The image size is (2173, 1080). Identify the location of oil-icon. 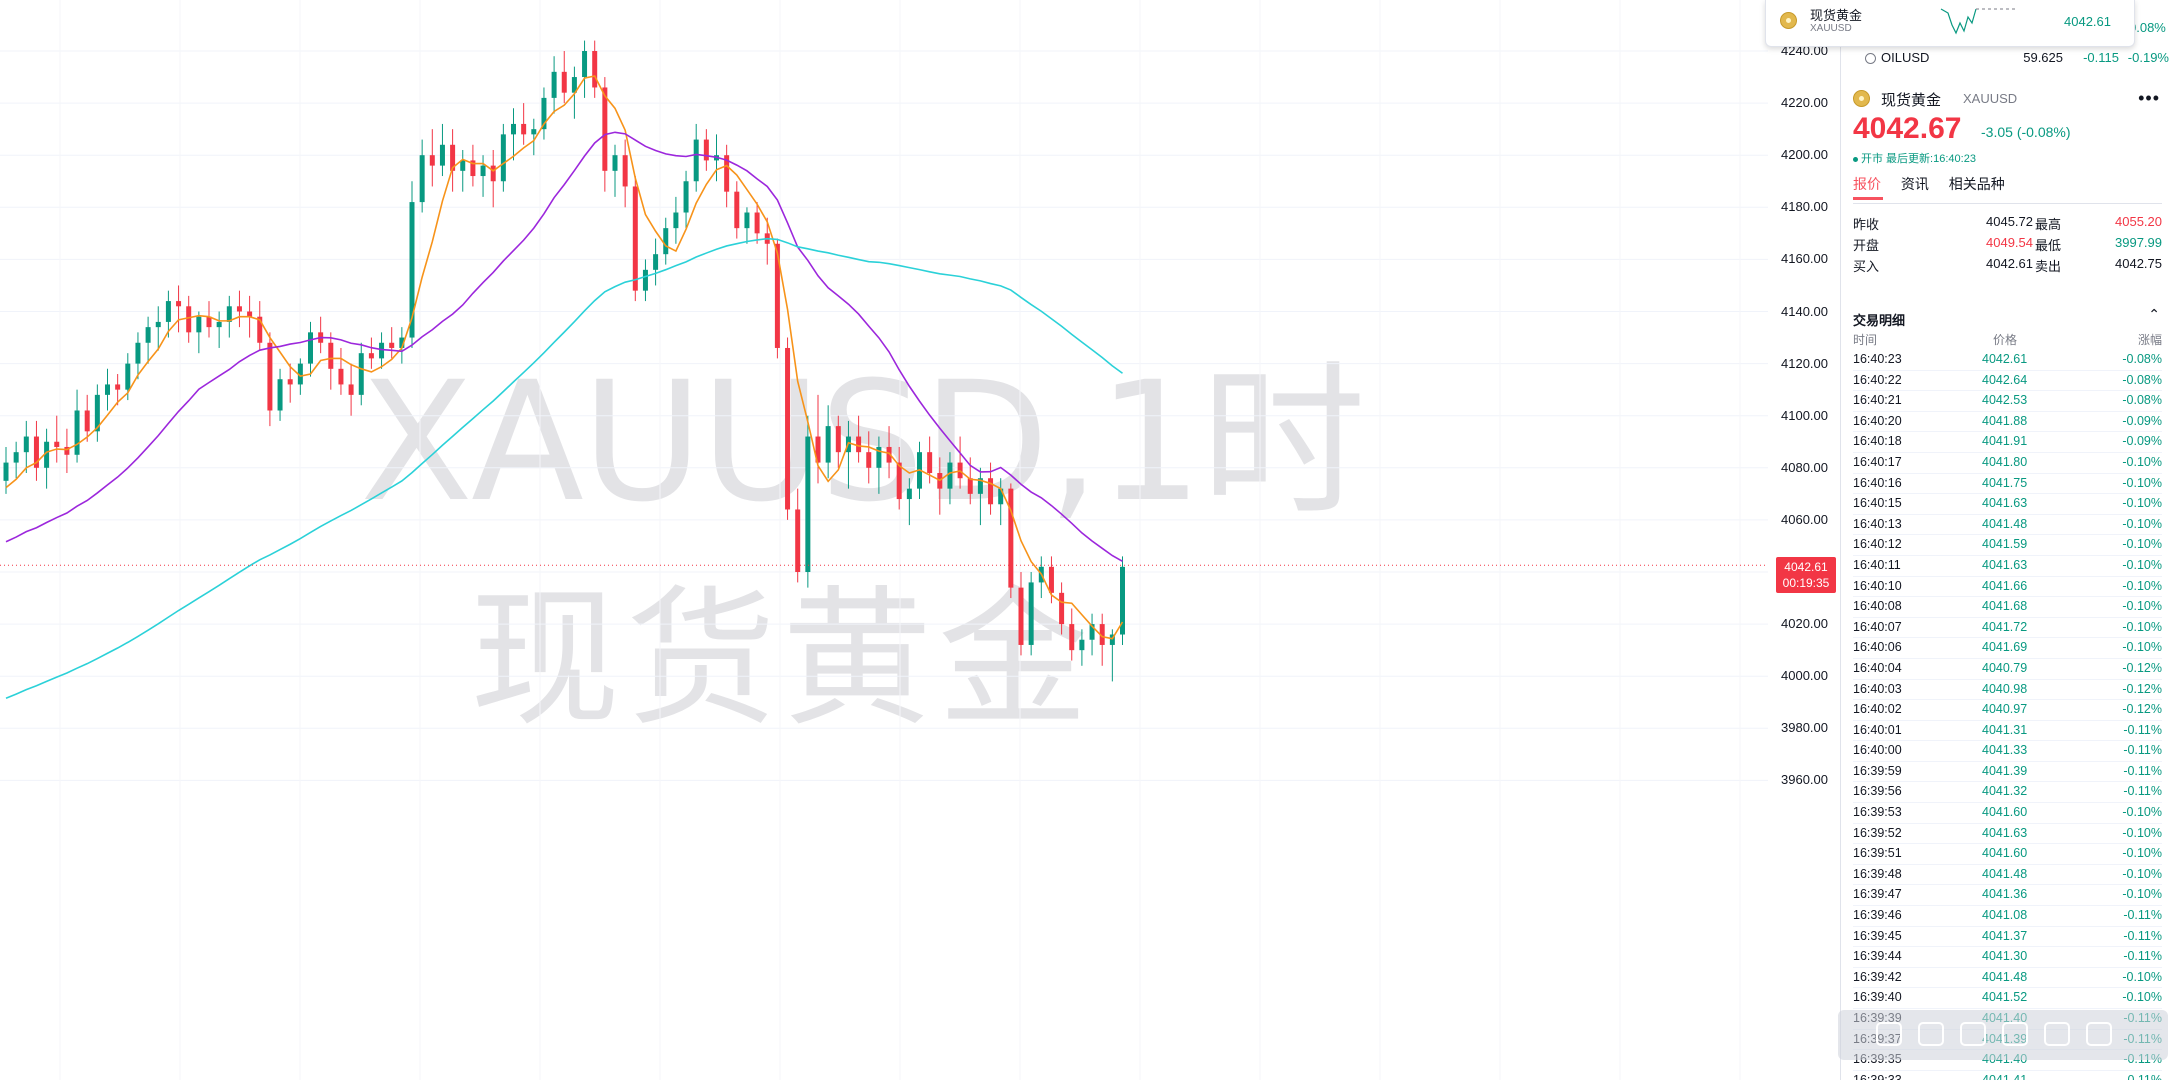
(1870, 58).